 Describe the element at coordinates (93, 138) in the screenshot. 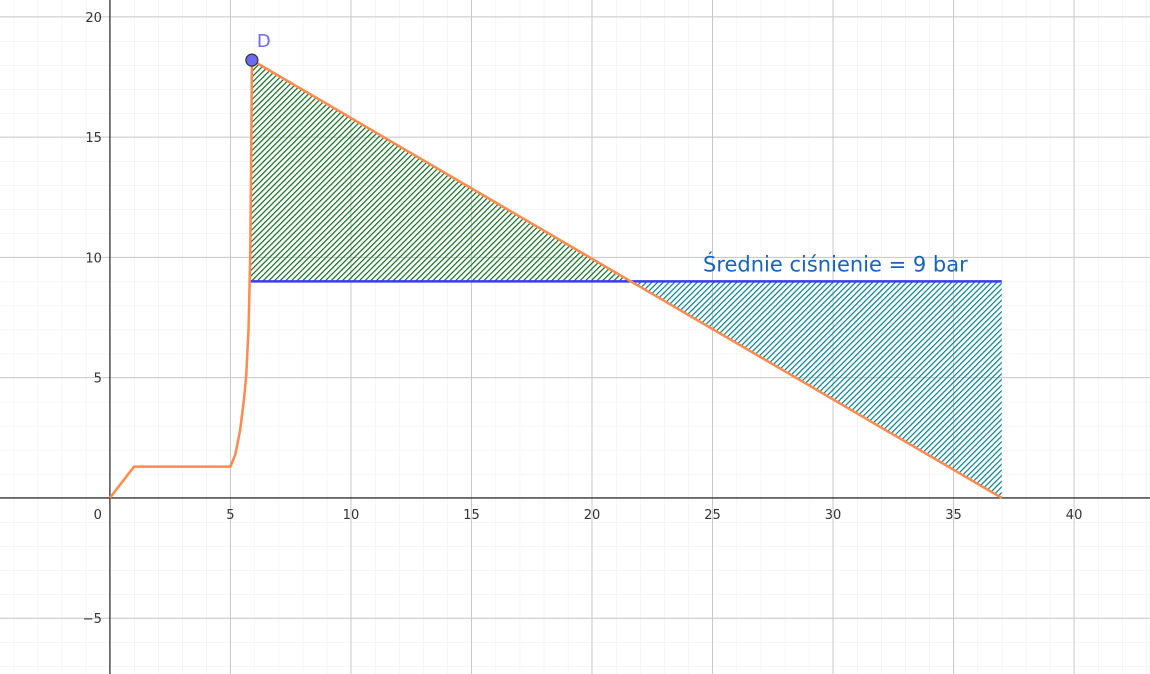

I see `y-tick-label: 15` at that location.